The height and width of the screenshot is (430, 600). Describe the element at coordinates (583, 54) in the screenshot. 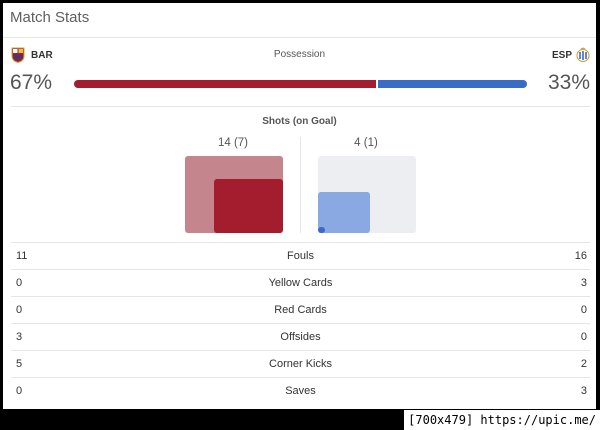

I see `espanyol-crest-icon` at that location.